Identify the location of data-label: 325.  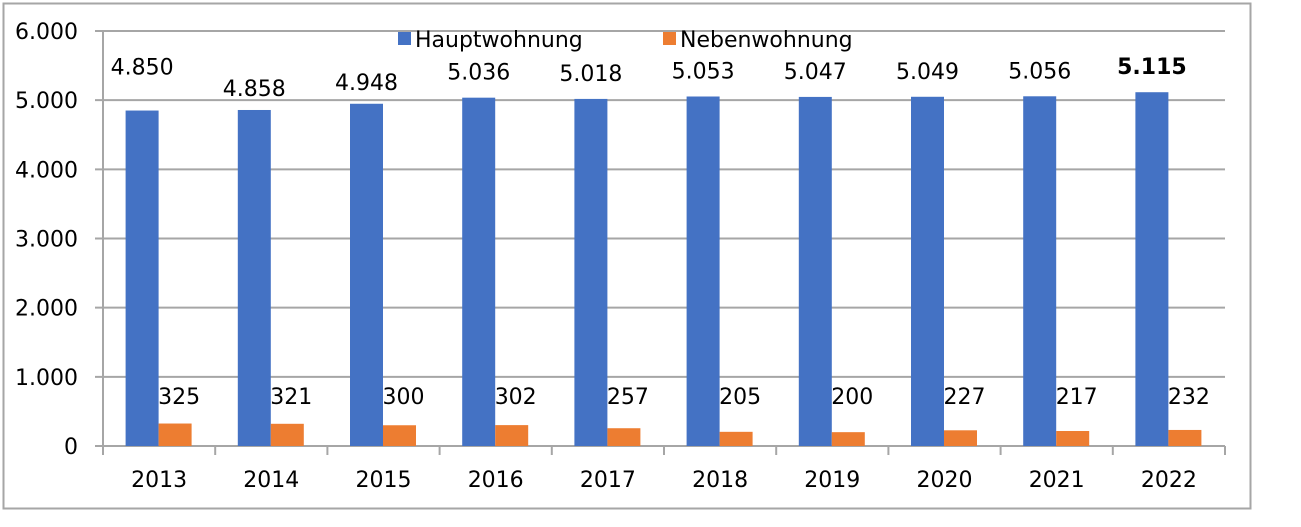
(179, 397).